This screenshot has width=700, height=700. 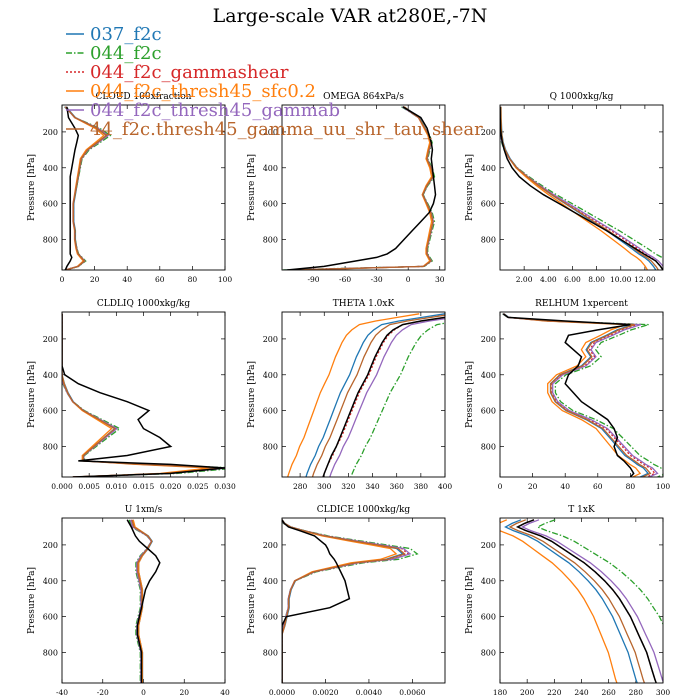 I want to click on x-tick-label: 400, so click(x=445, y=486).